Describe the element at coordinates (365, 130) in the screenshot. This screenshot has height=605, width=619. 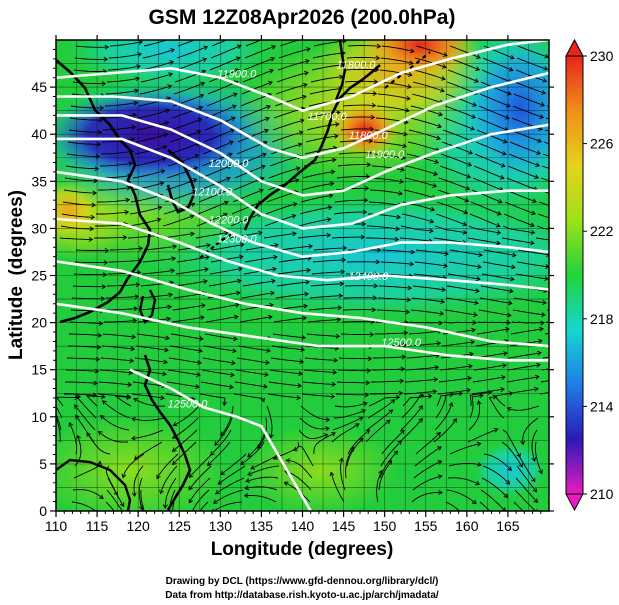
I see `field-region-red-core` at that location.